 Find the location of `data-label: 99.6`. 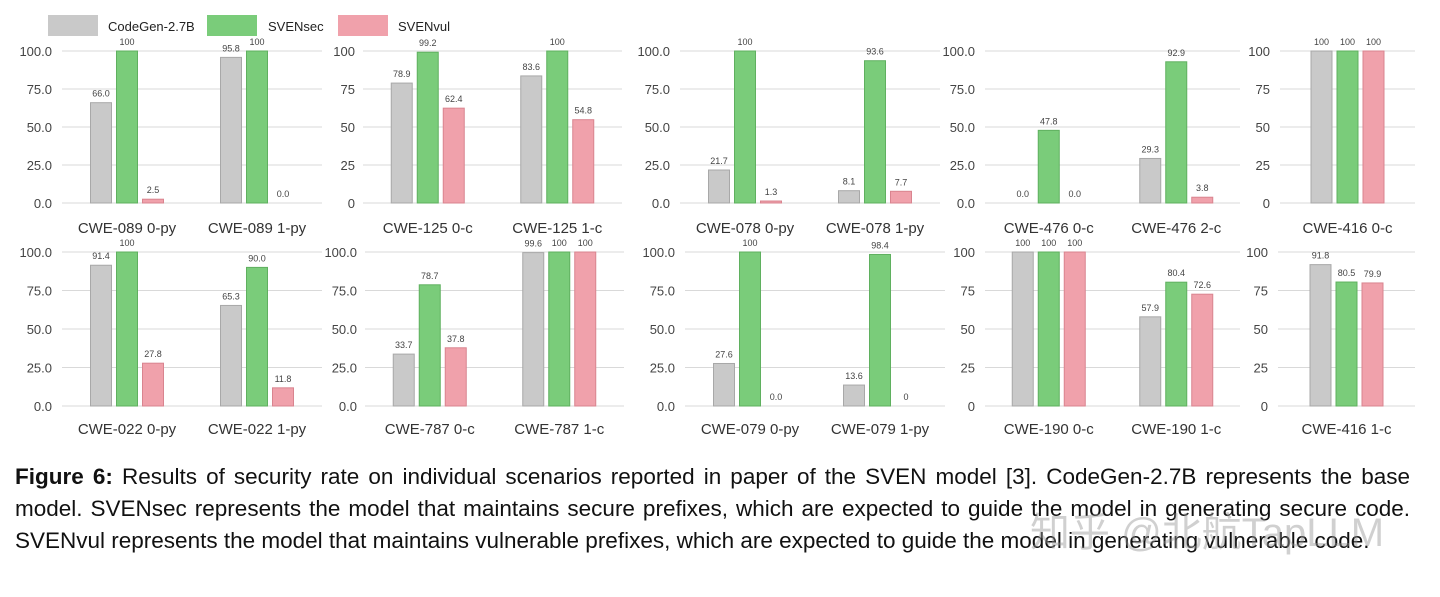

data-label: 99.6 is located at coordinates (533, 244).